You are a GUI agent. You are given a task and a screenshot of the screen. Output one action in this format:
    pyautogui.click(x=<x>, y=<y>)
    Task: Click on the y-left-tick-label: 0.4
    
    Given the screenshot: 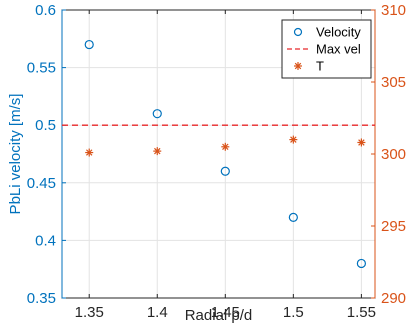 What is the action you would take?
    pyautogui.click(x=45, y=240)
    